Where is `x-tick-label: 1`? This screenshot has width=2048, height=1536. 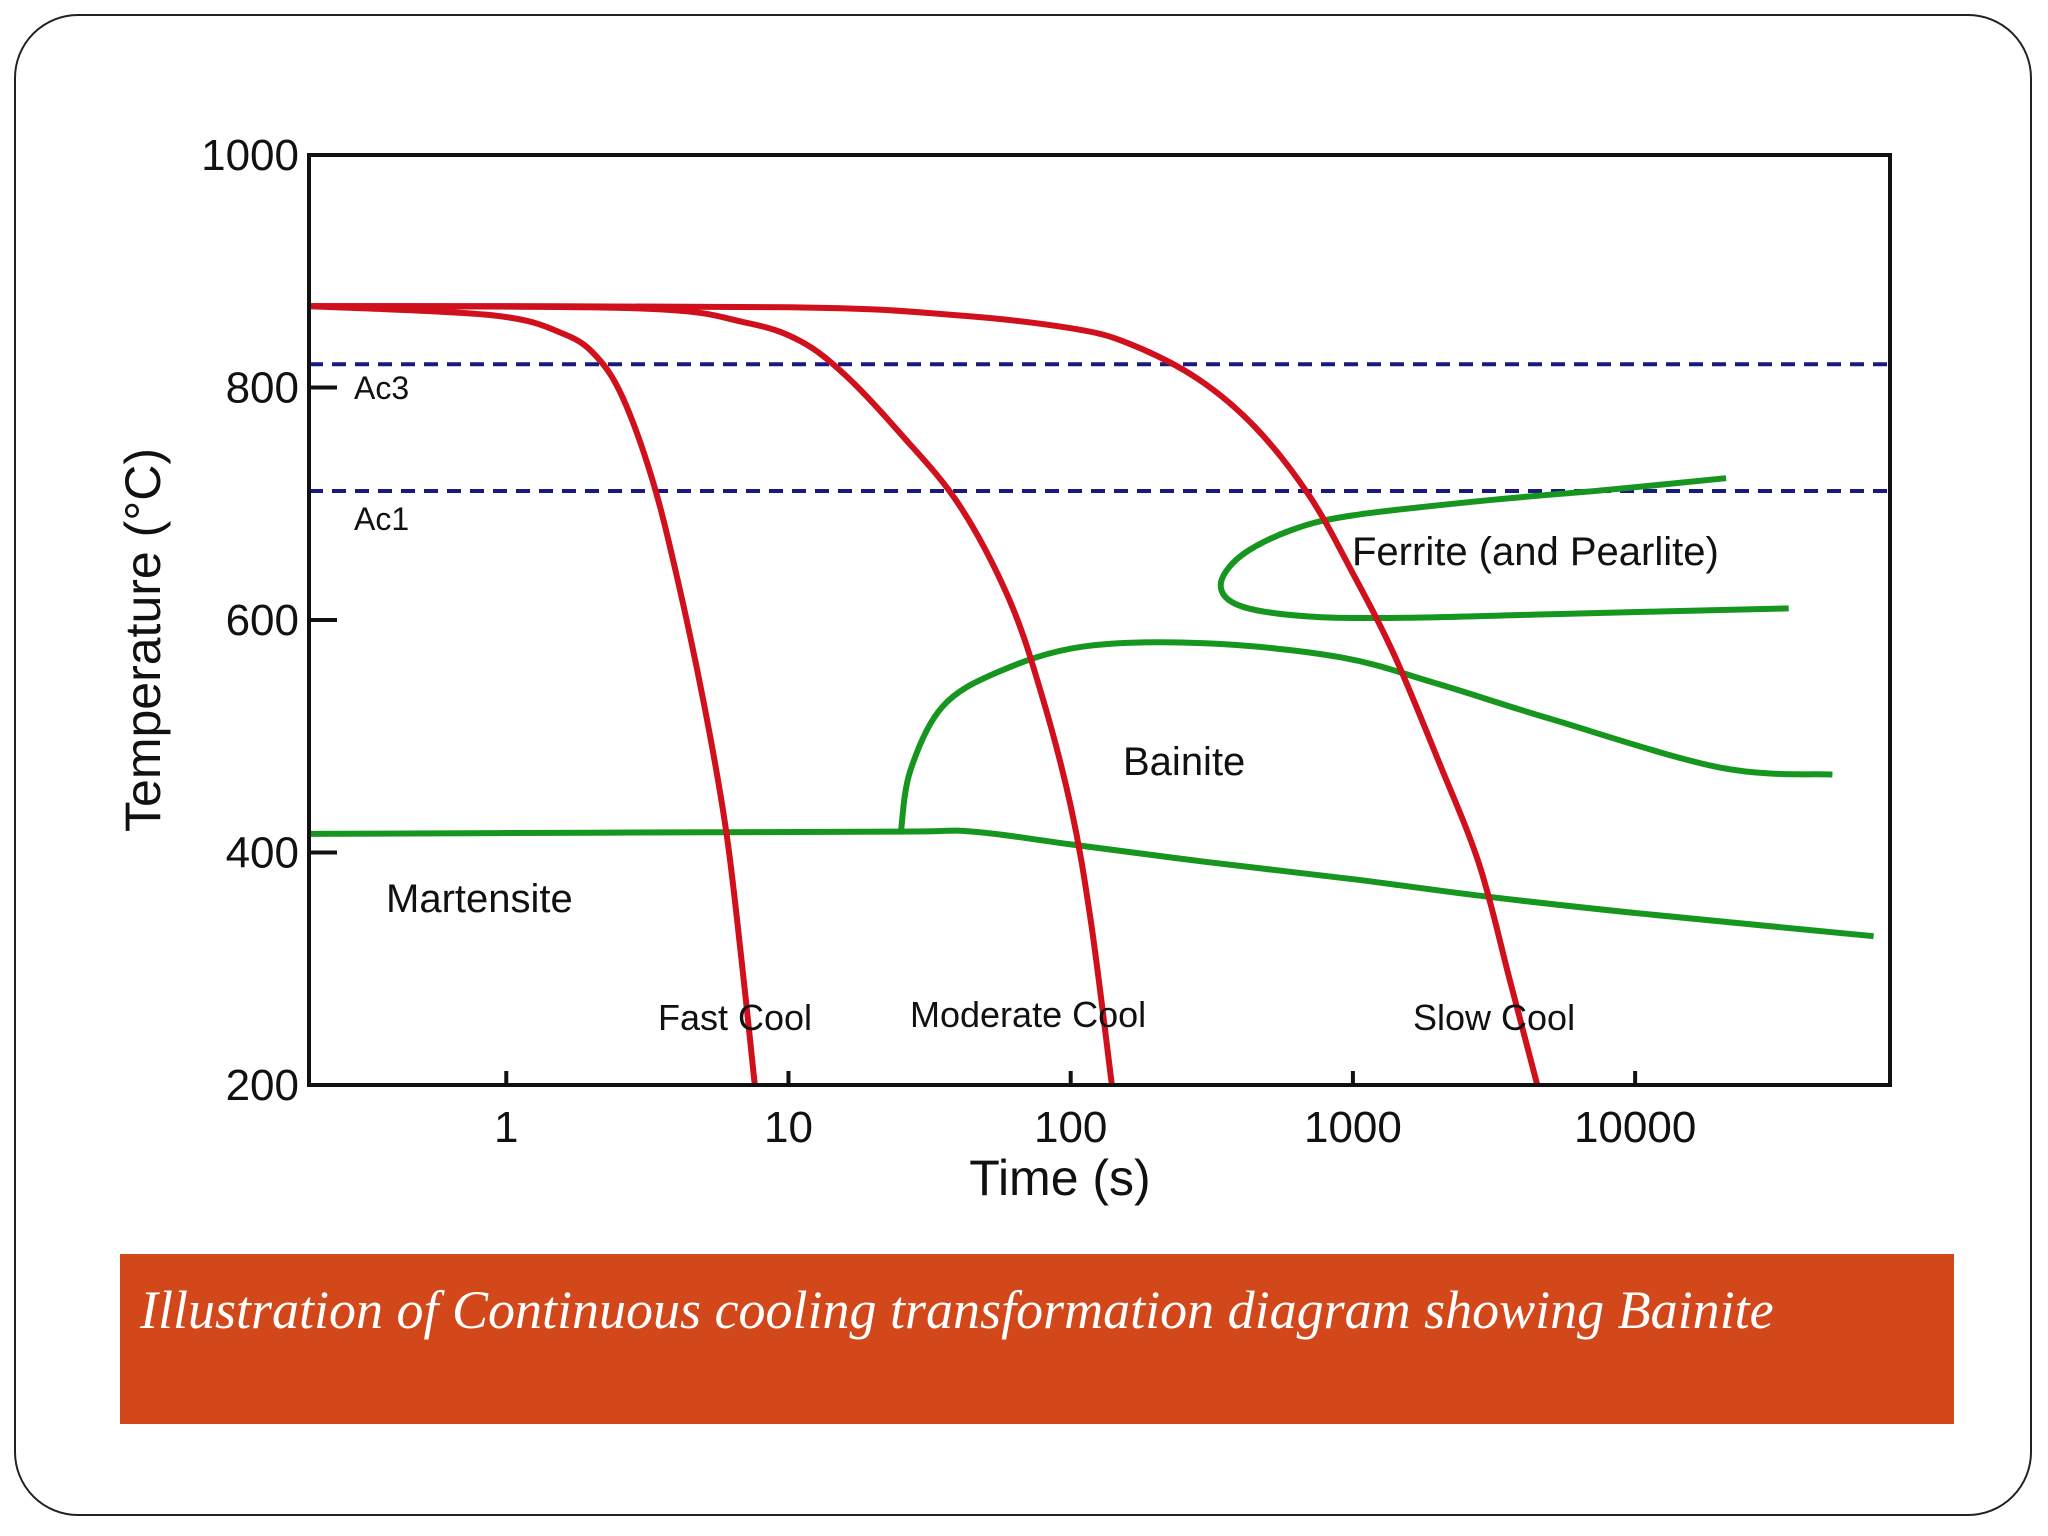
x-tick-label: 1 is located at coordinates (506, 1127).